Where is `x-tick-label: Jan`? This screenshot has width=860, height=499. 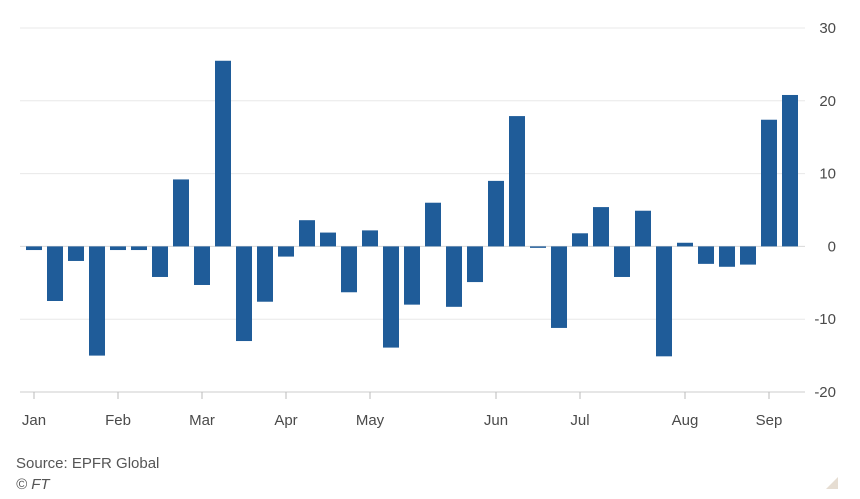 x-tick-label: Jan is located at coordinates (34, 420).